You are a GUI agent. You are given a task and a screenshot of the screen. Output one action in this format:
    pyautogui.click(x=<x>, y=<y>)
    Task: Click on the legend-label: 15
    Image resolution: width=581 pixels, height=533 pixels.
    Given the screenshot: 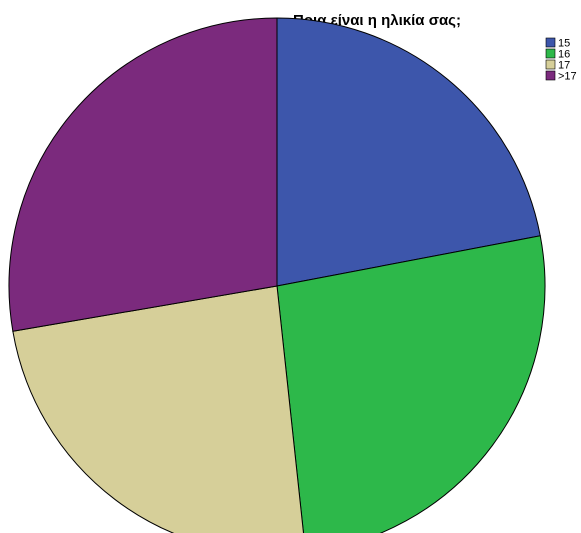 What is the action you would take?
    pyautogui.click(x=564, y=44)
    